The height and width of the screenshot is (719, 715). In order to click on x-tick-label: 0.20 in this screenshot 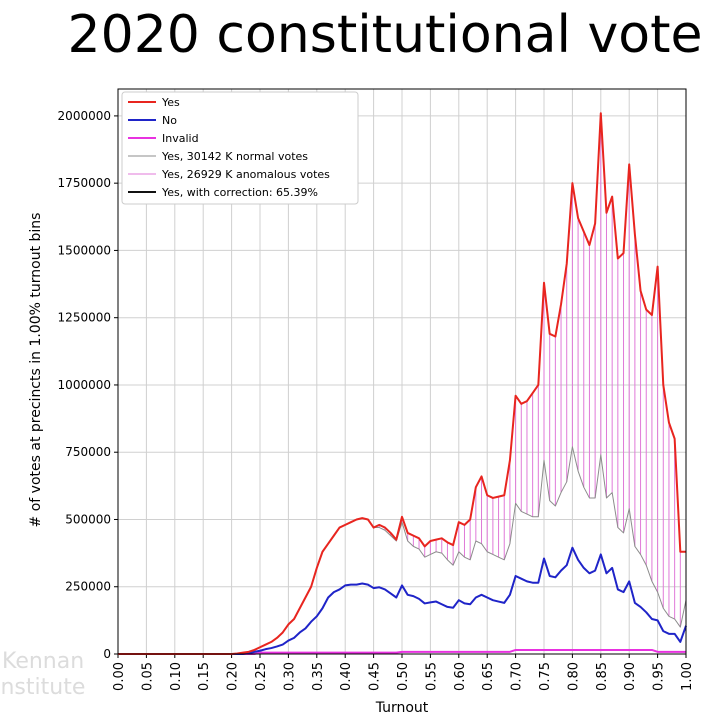, I will do `click(233, 676)`.